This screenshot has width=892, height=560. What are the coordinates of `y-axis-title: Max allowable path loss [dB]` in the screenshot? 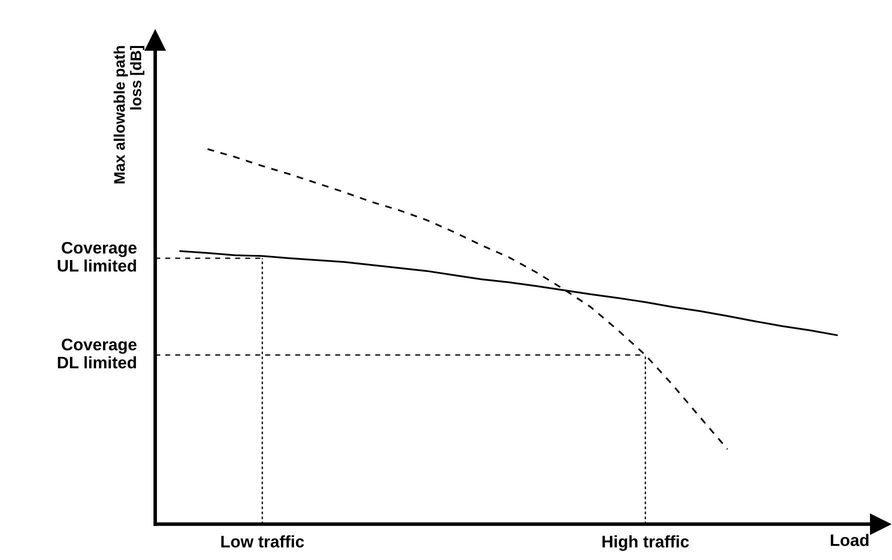 It's located at (129, 115).